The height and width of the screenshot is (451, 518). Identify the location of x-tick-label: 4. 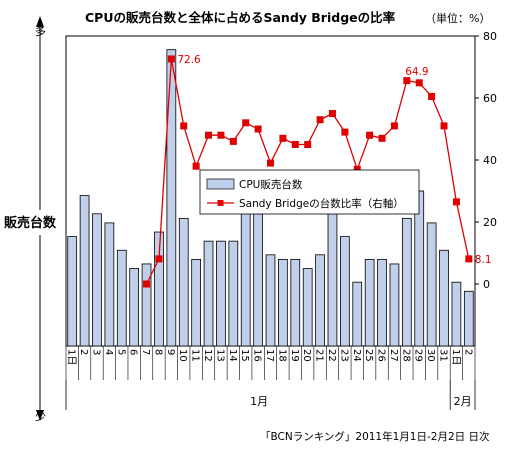
(108, 352).